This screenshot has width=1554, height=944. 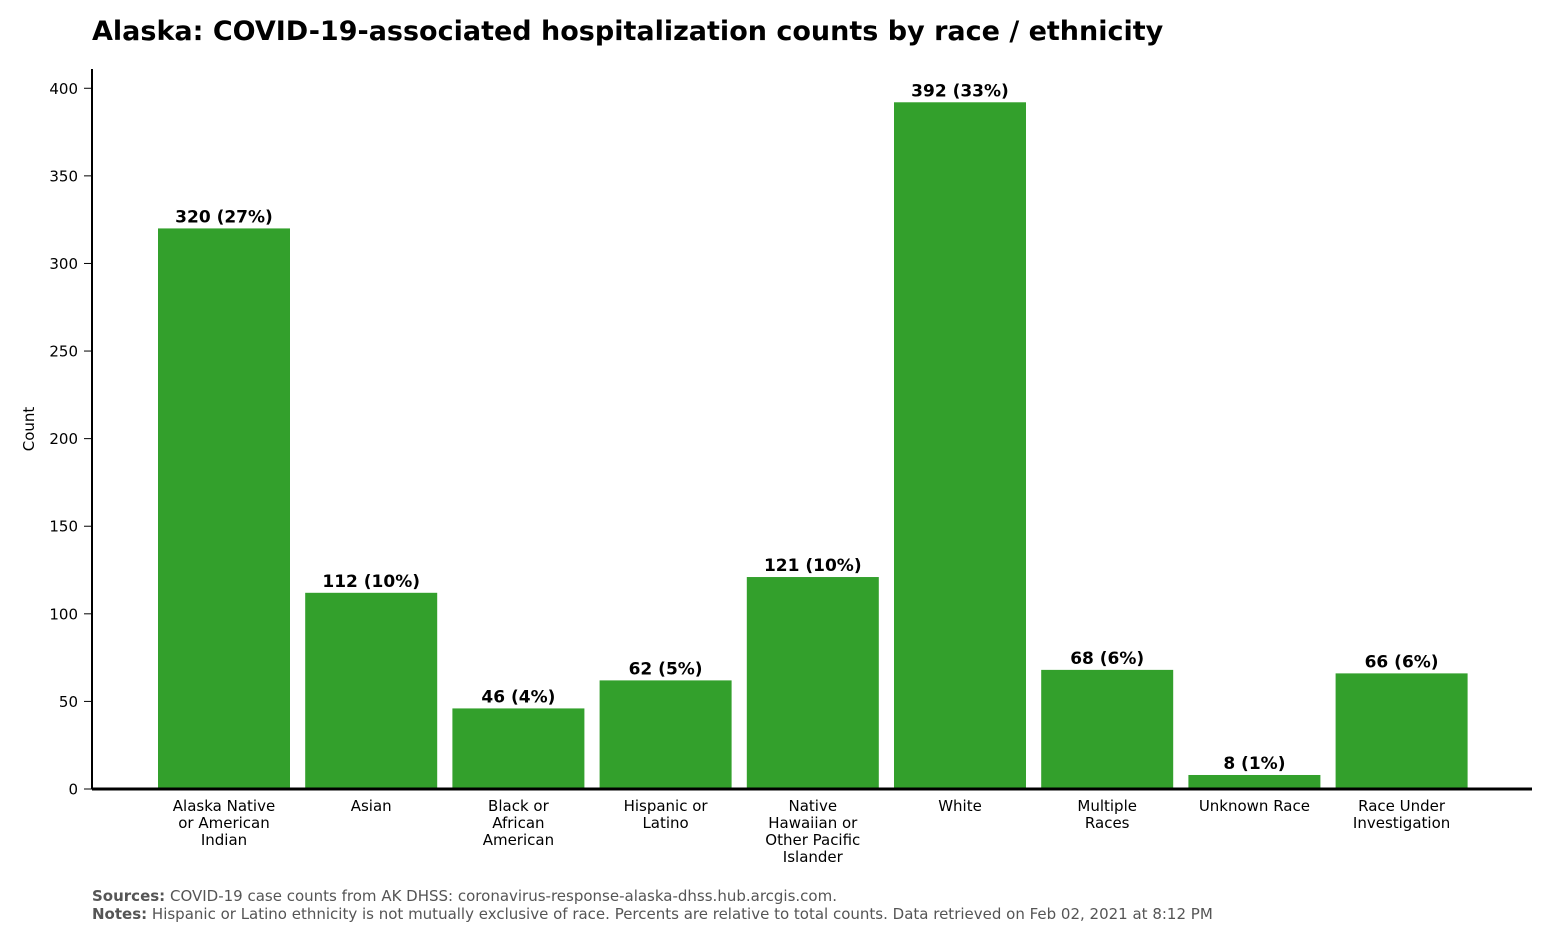 I want to click on x-tick-label-line: Hispanic or, so click(x=666, y=806).